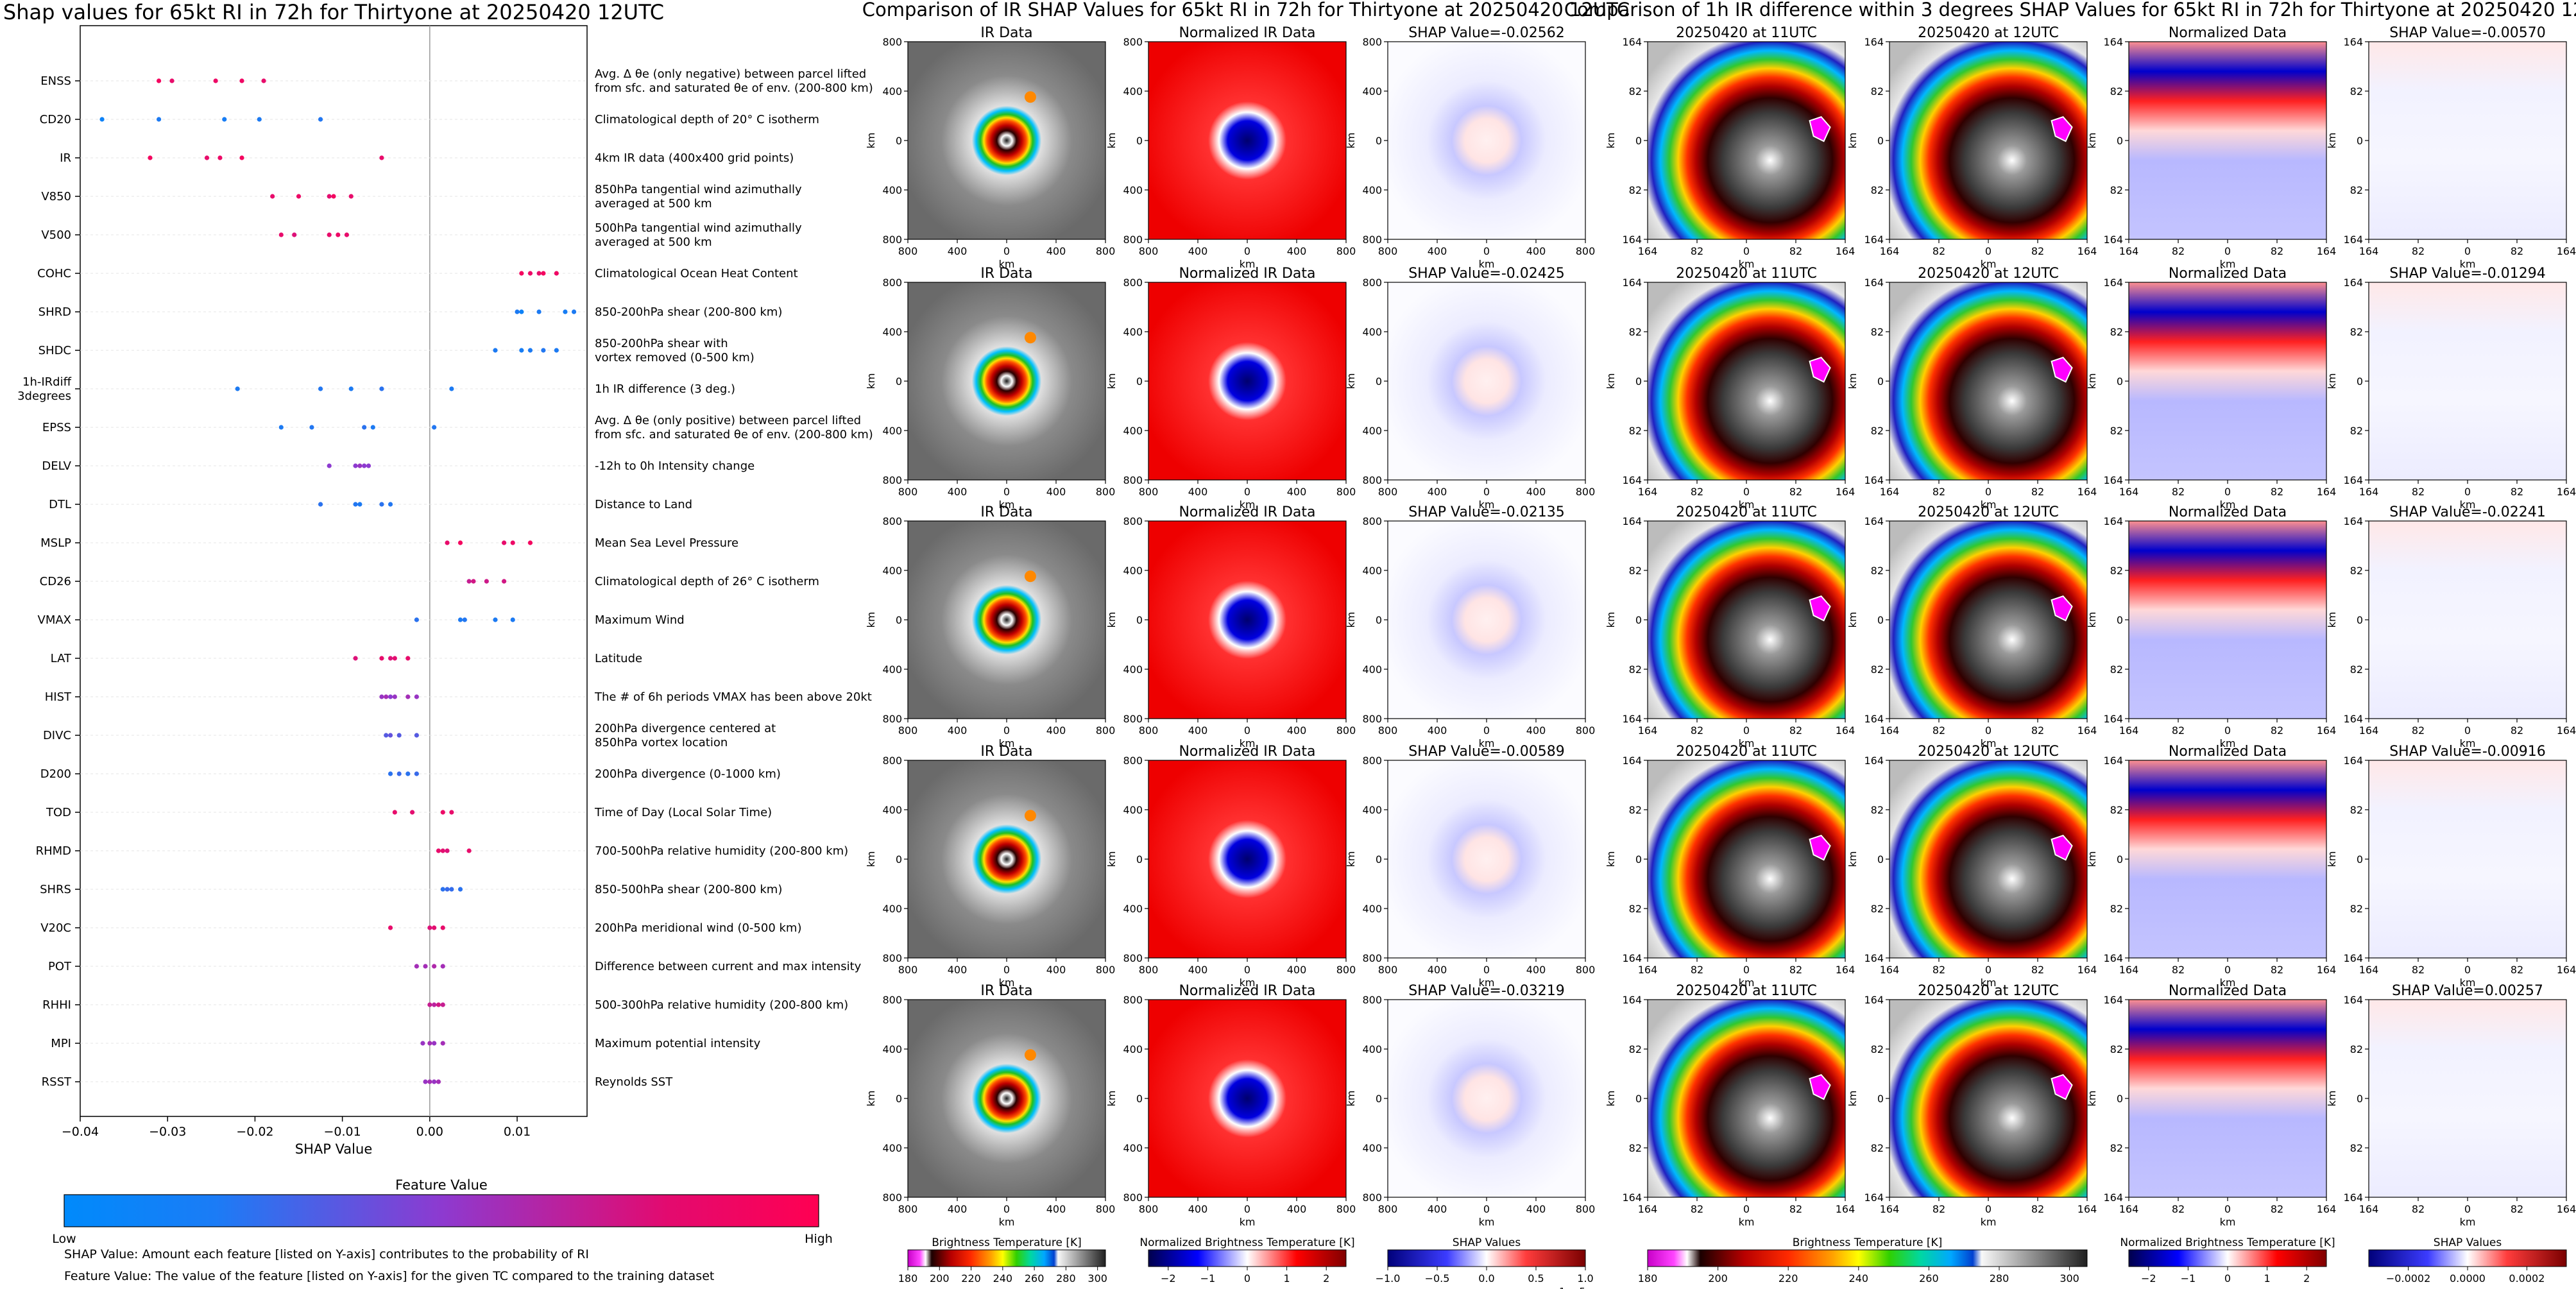 The image size is (2576, 1289). I want to click on colorbar-tick-label: 240, so click(1859, 1278).